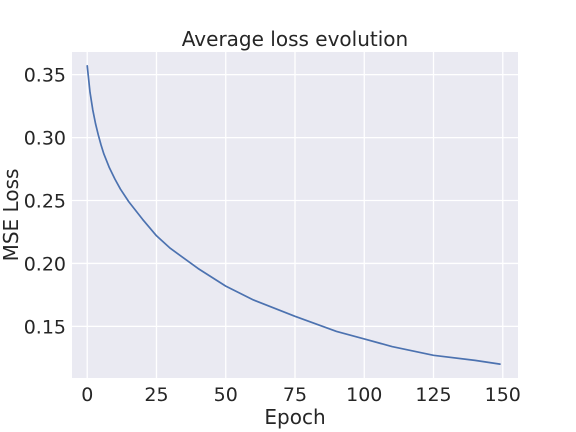 This screenshot has height=432, width=576. I want to click on x-tick-label: 25, so click(156, 395).